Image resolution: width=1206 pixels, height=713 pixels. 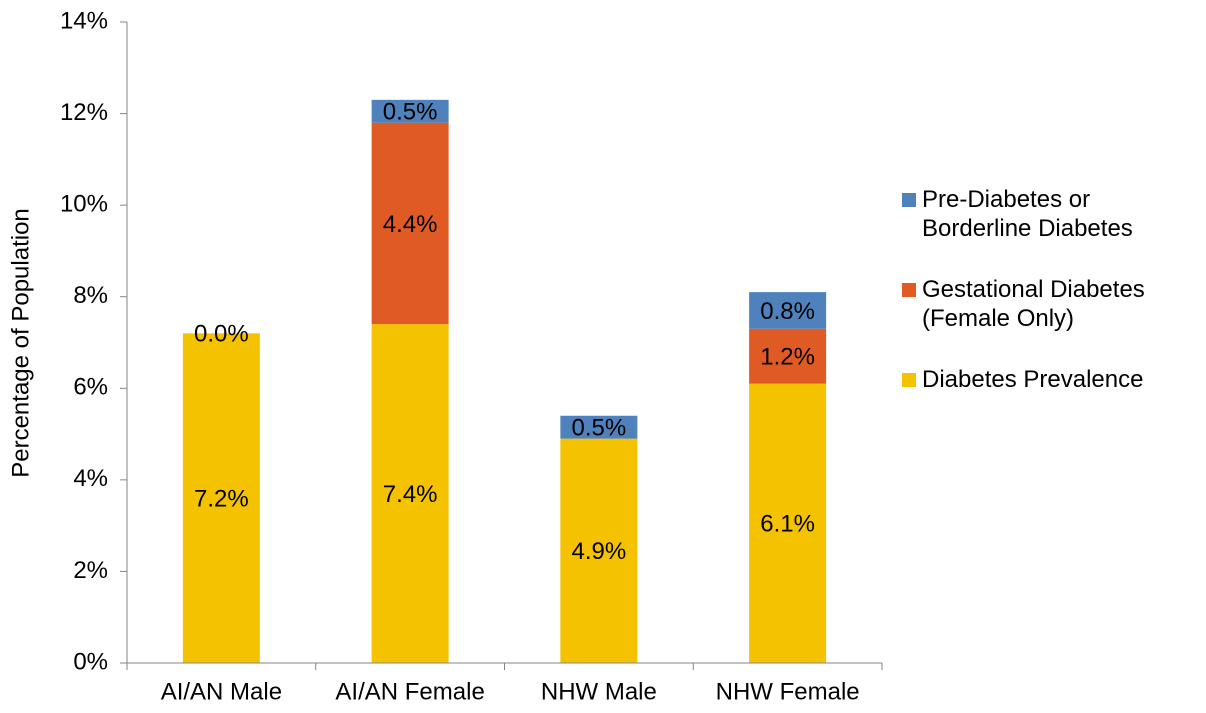 I want to click on x-tick-label: NHW Male, so click(x=599, y=691).